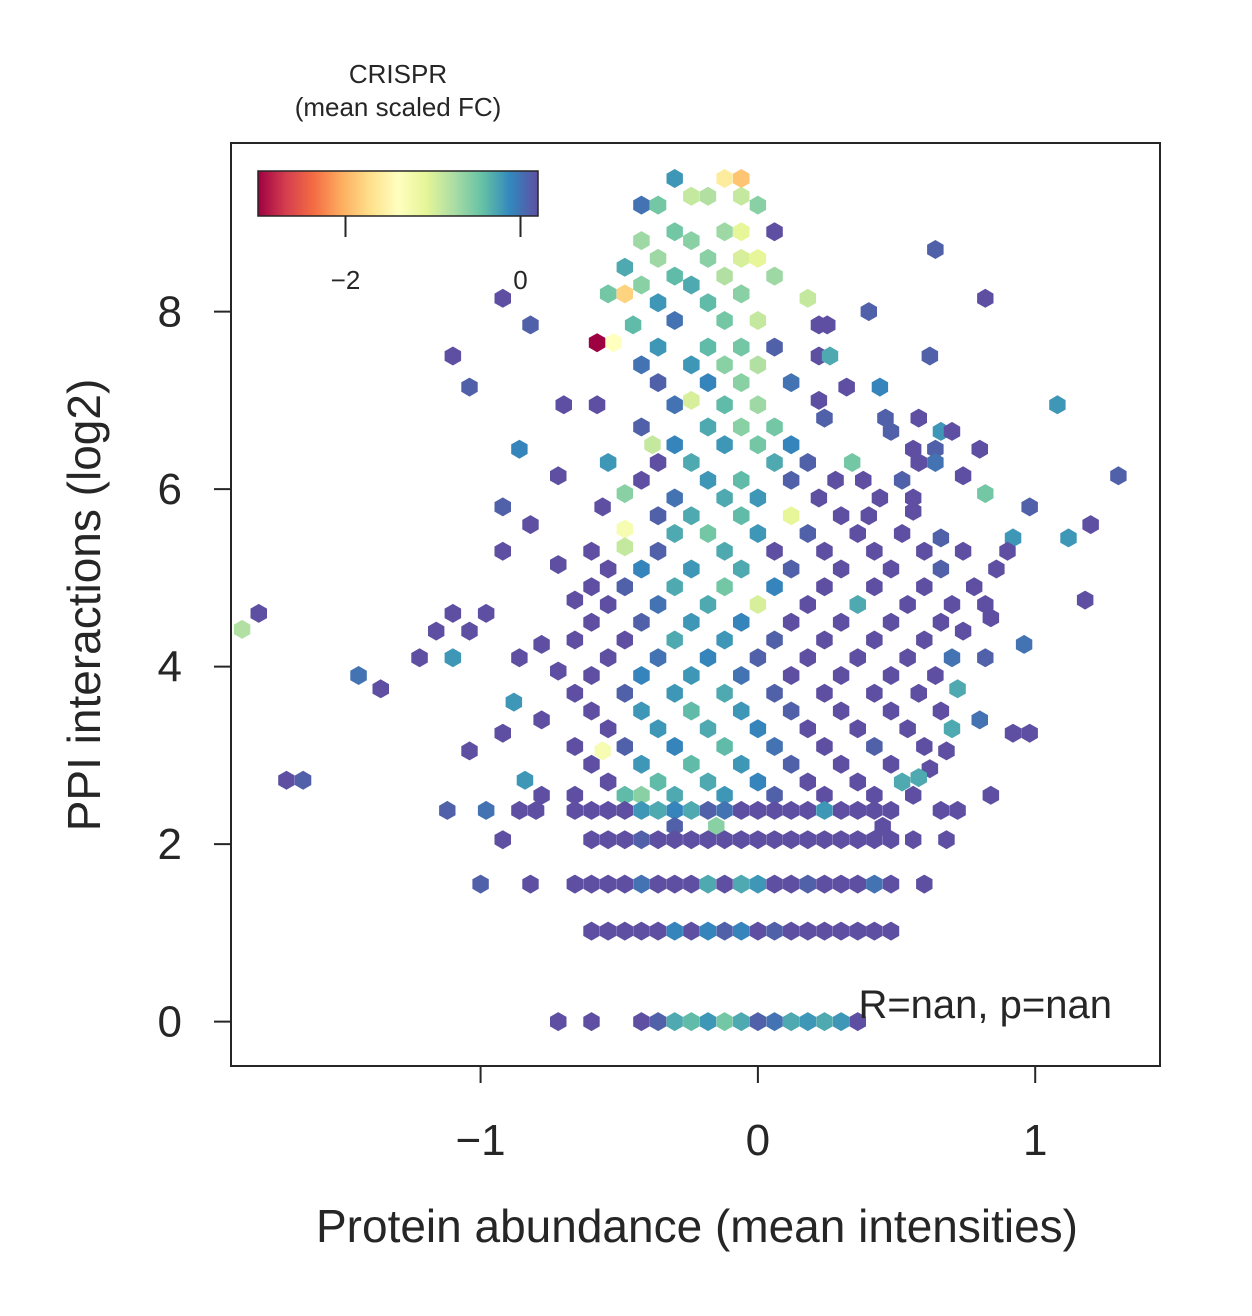 This screenshot has width=1252, height=1316. Describe the element at coordinates (480, 1140) in the screenshot. I see `x-tick-label: −1` at that location.